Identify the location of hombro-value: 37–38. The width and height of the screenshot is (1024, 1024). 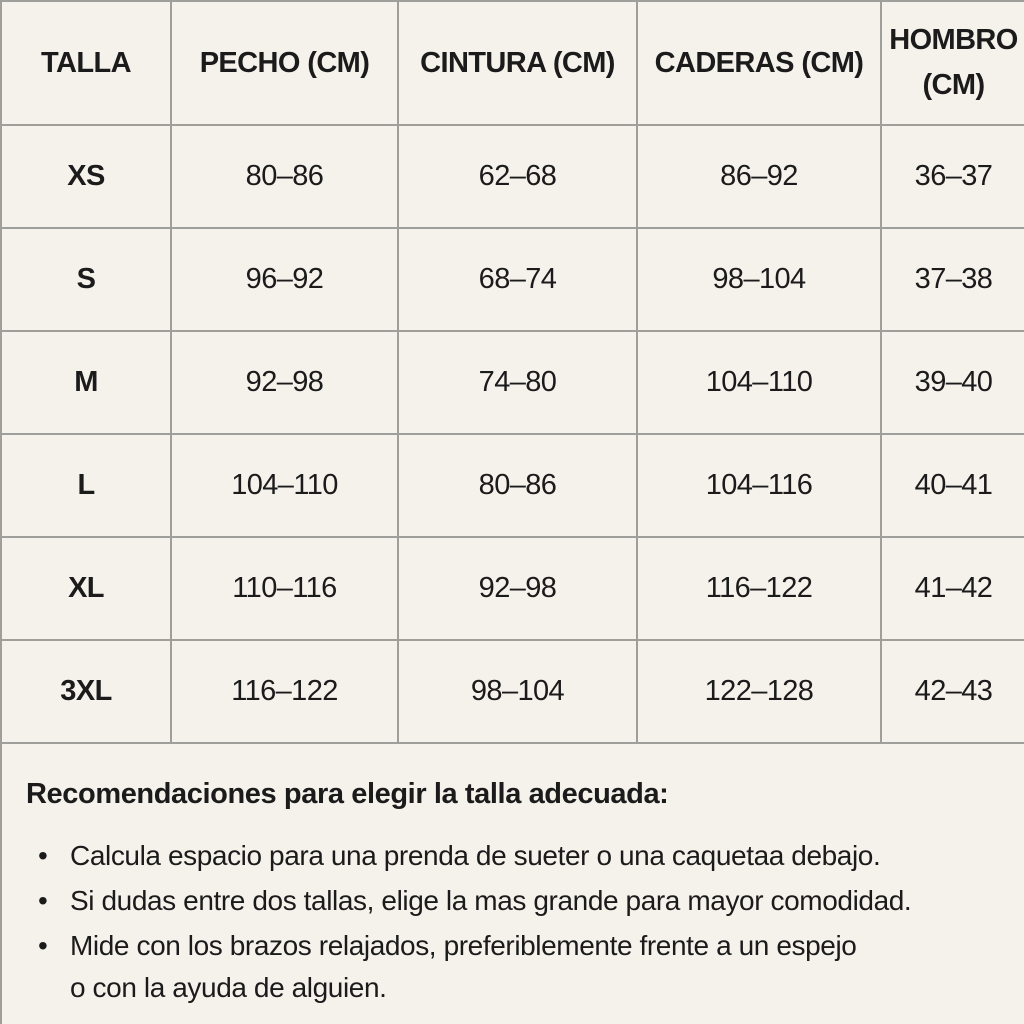
(952, 279).